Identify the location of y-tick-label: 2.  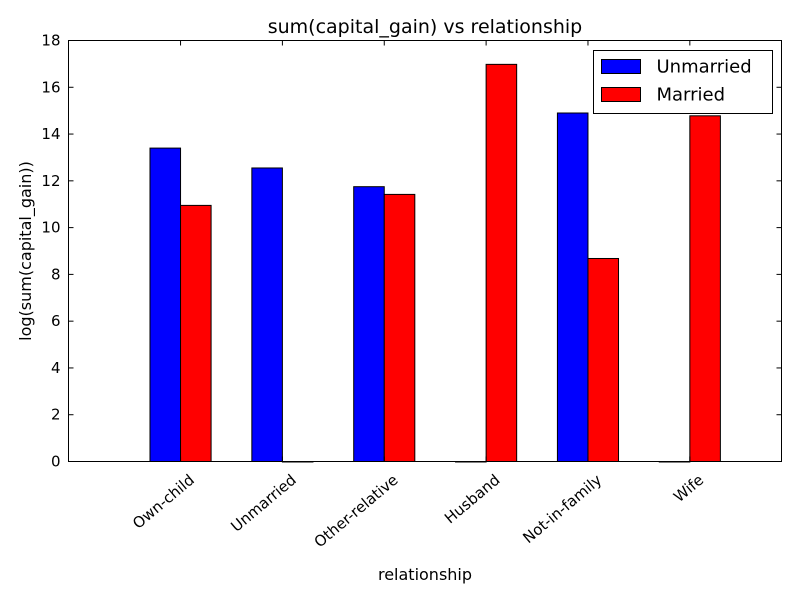
(56, 415).